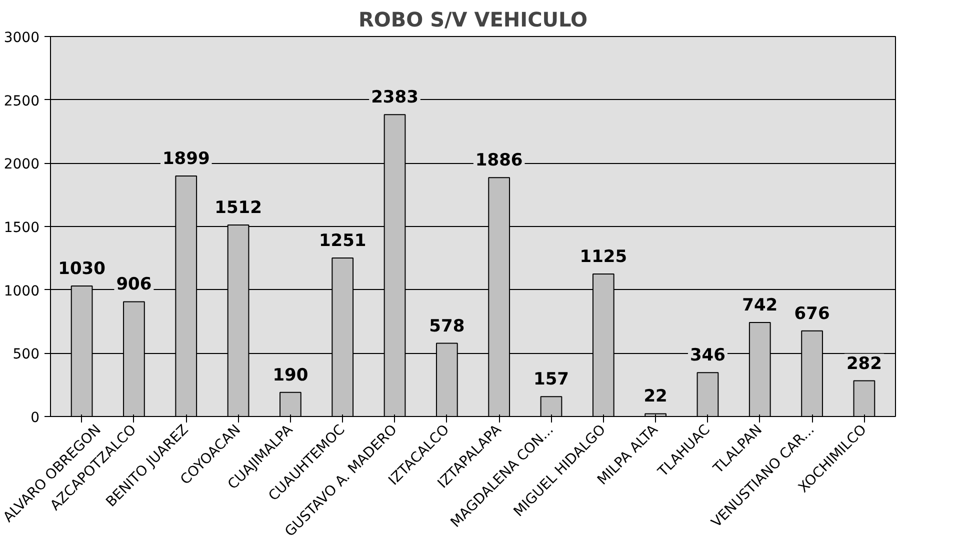 The width and height of the screenshot is (961, 555). Describe the element at coordinates (82, 269) in the screenshot. I see `data-label: 1030` at that location.